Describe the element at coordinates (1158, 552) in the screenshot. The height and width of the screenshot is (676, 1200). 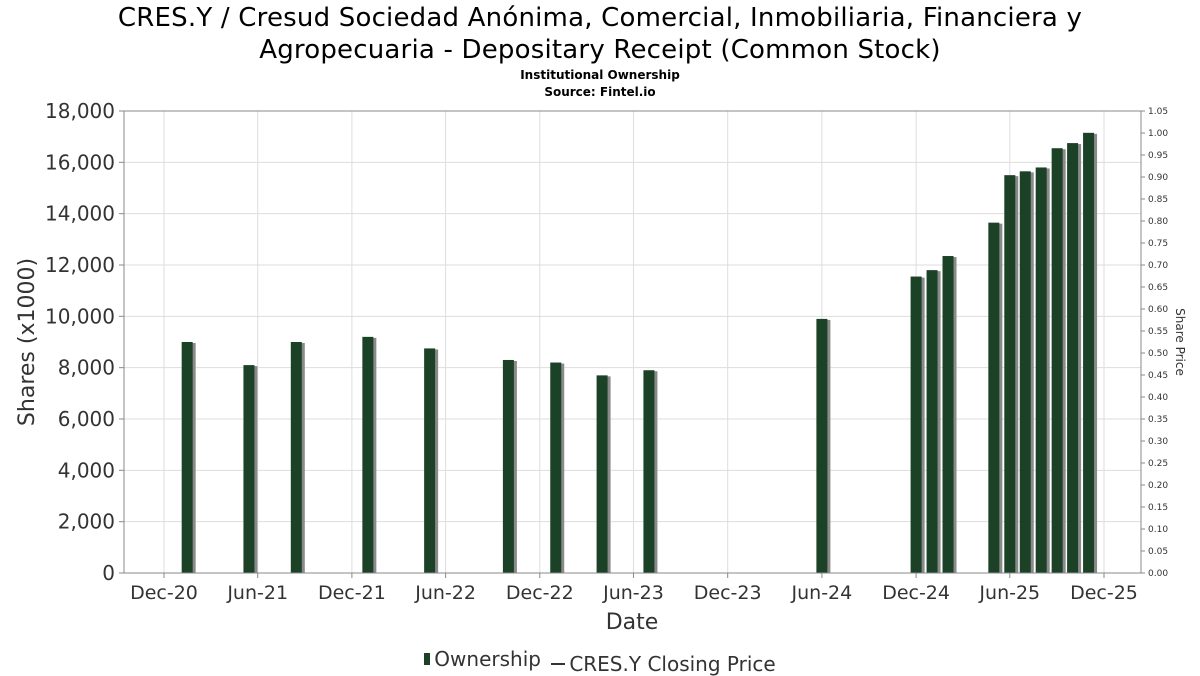
I see `y2-tick-label: 0.05` at that location.